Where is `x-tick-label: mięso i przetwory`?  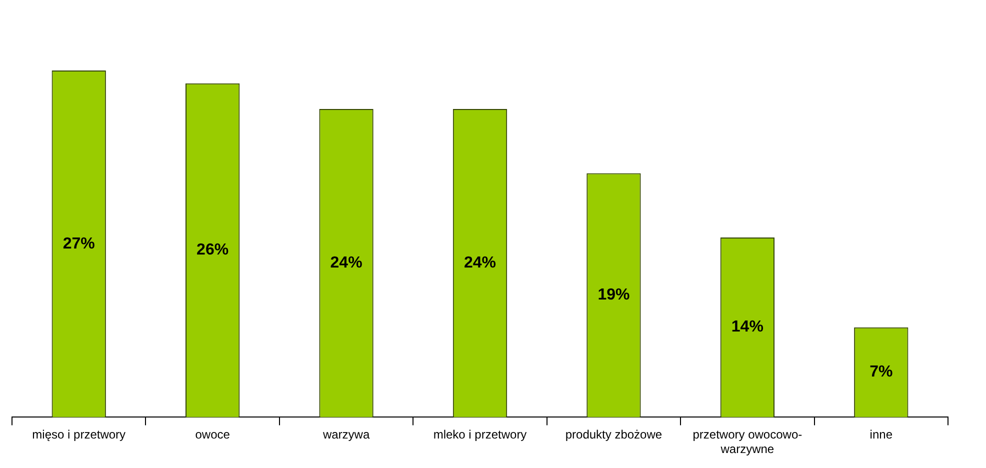 x-tick-label: mięso i przetwory is located at coordinates (79, 435).